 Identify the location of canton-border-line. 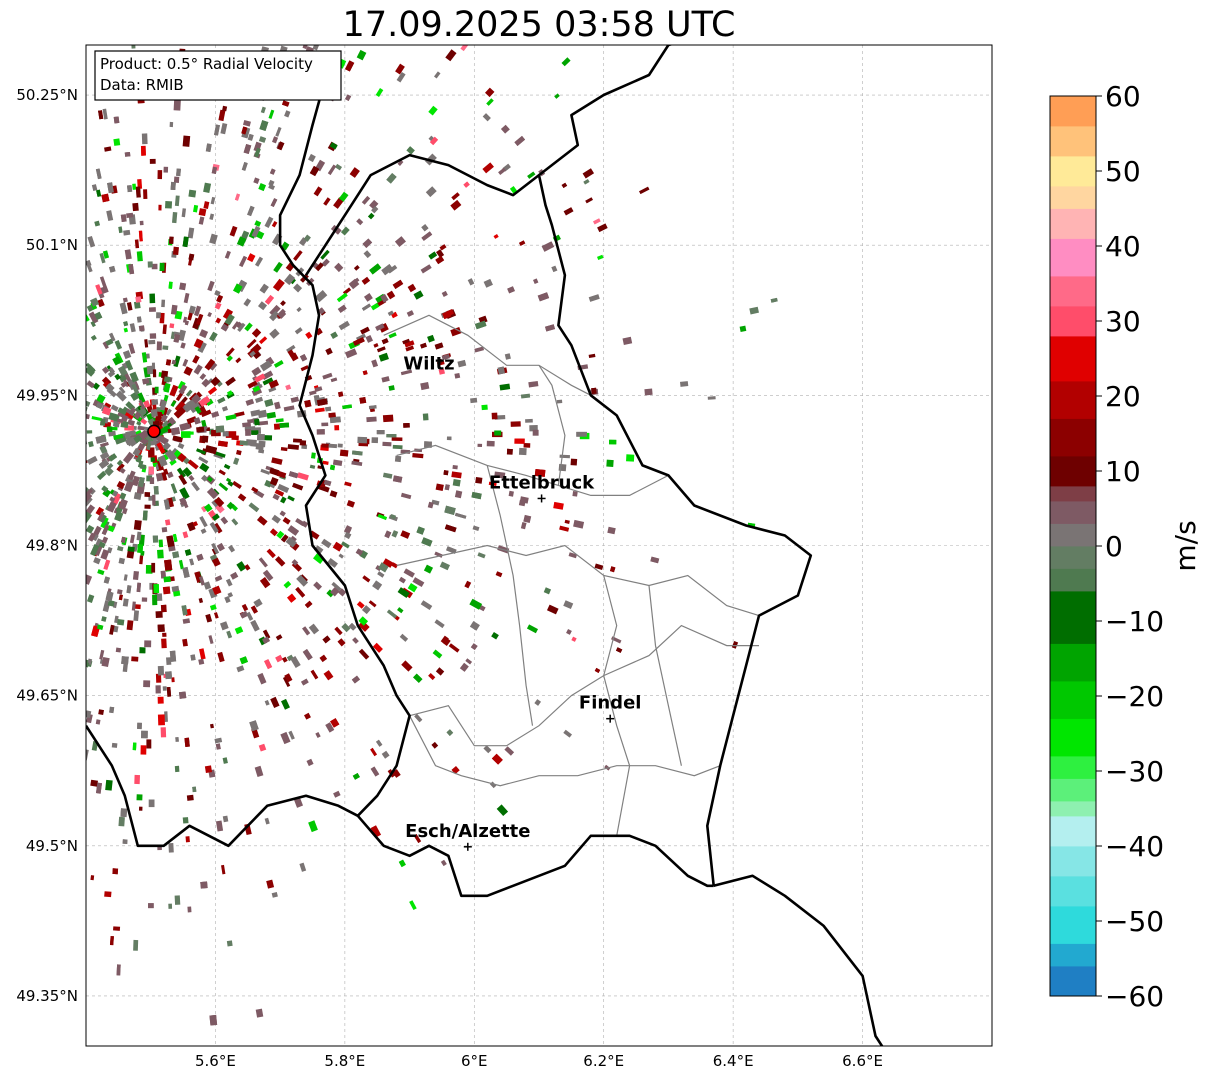
(532, 470).